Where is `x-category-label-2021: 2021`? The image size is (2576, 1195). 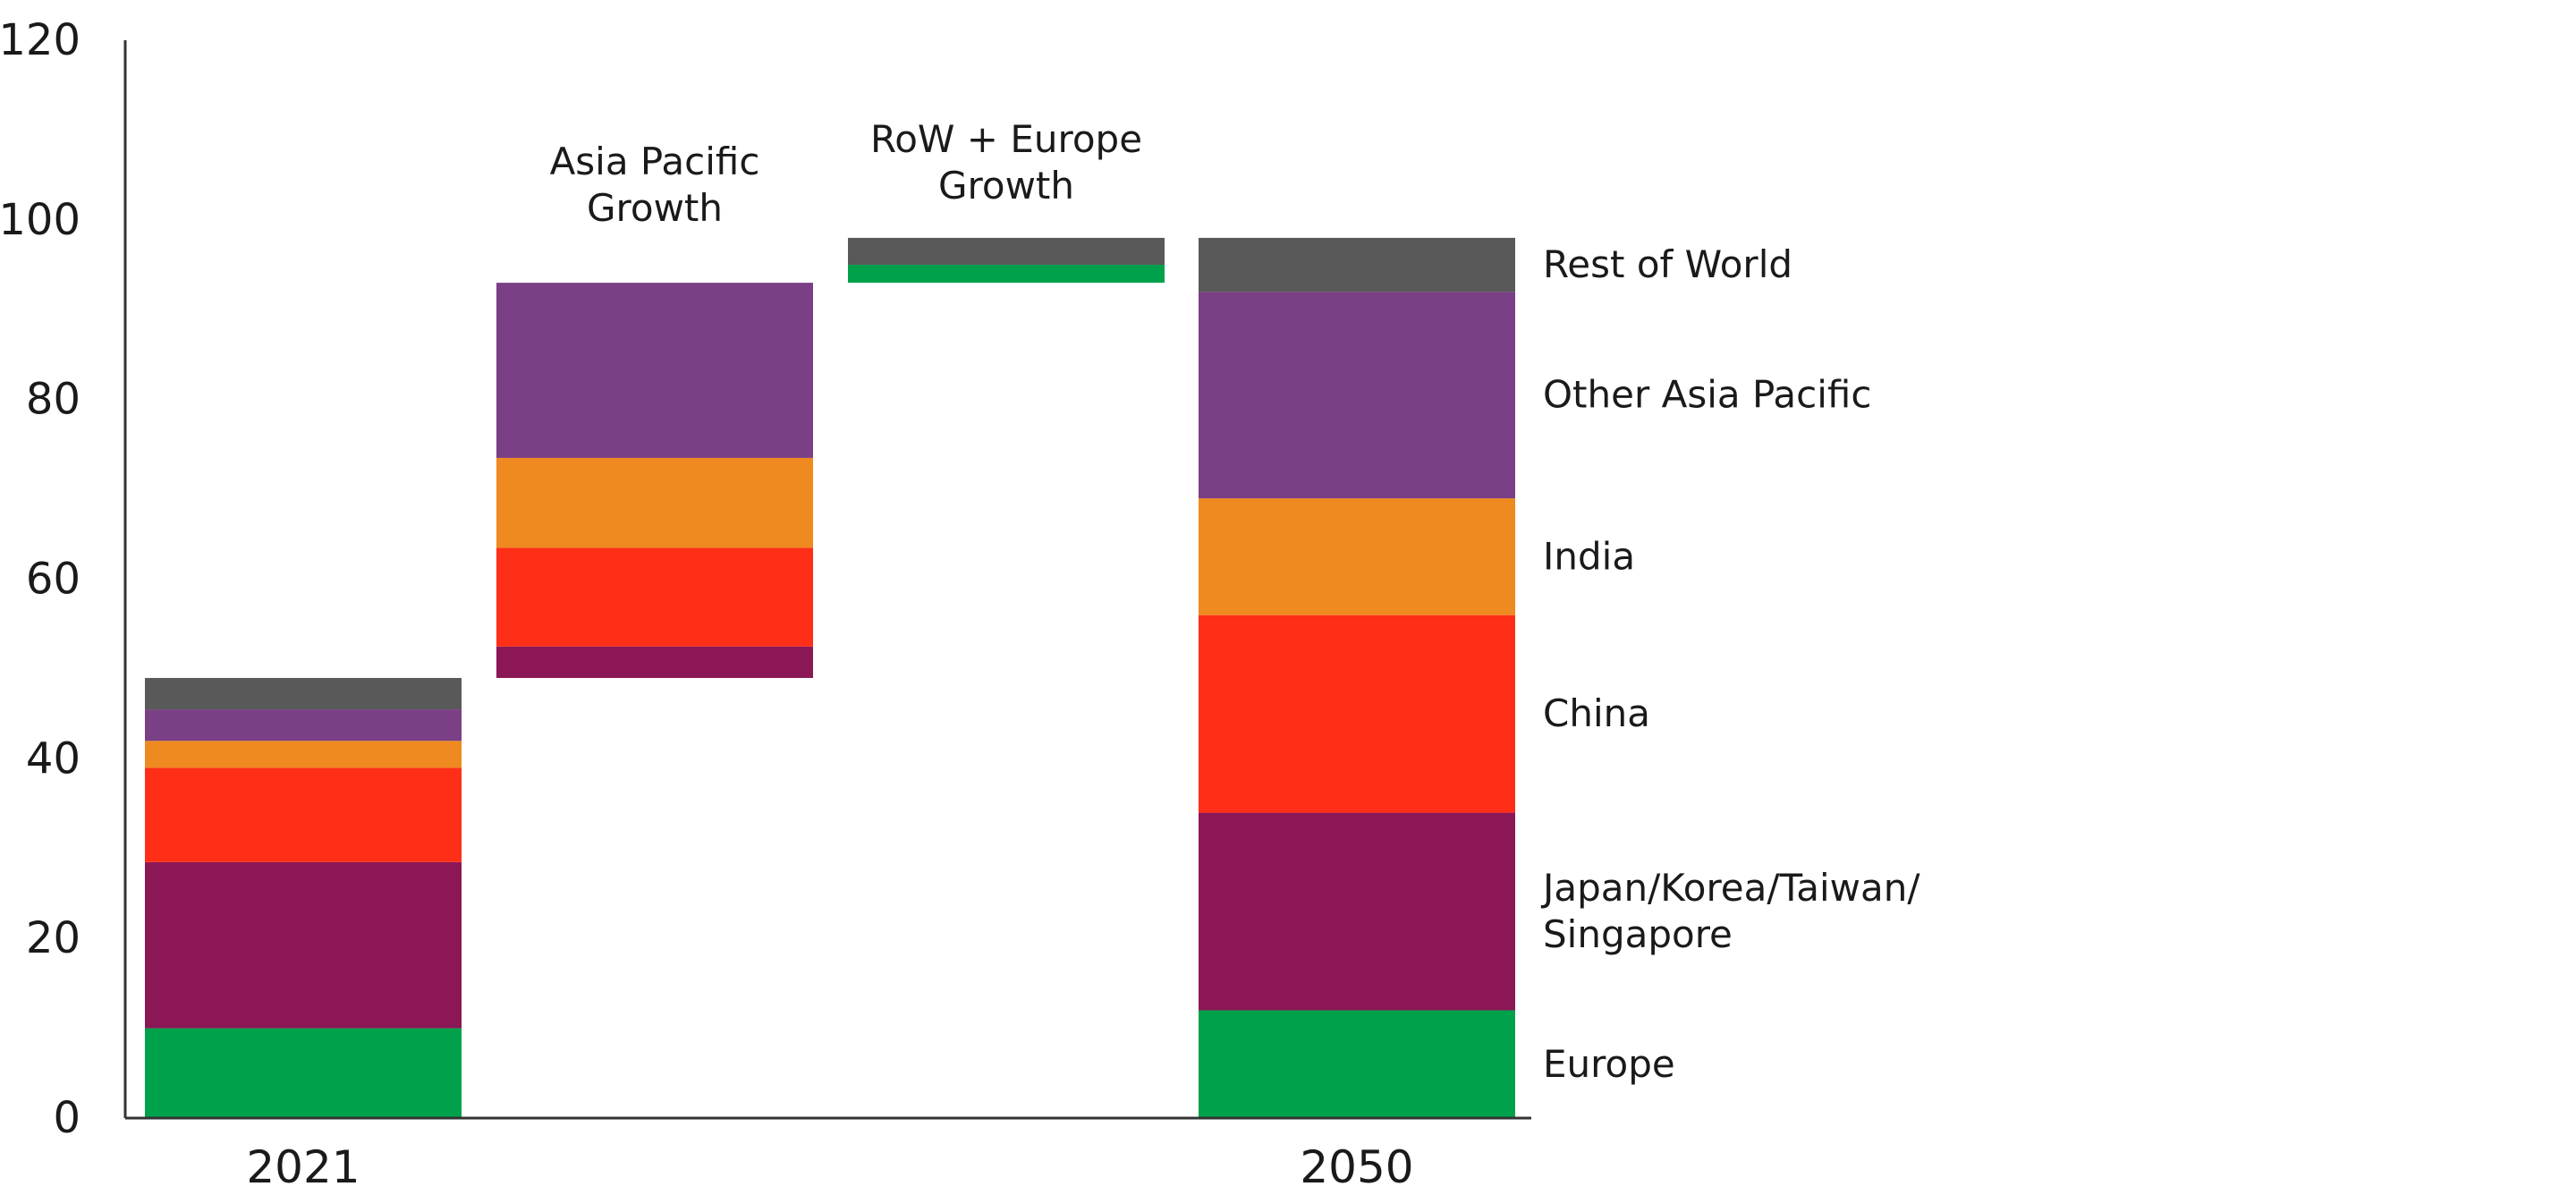 x-category-label-2021: 2021 is located at coordinates (303, 1167).